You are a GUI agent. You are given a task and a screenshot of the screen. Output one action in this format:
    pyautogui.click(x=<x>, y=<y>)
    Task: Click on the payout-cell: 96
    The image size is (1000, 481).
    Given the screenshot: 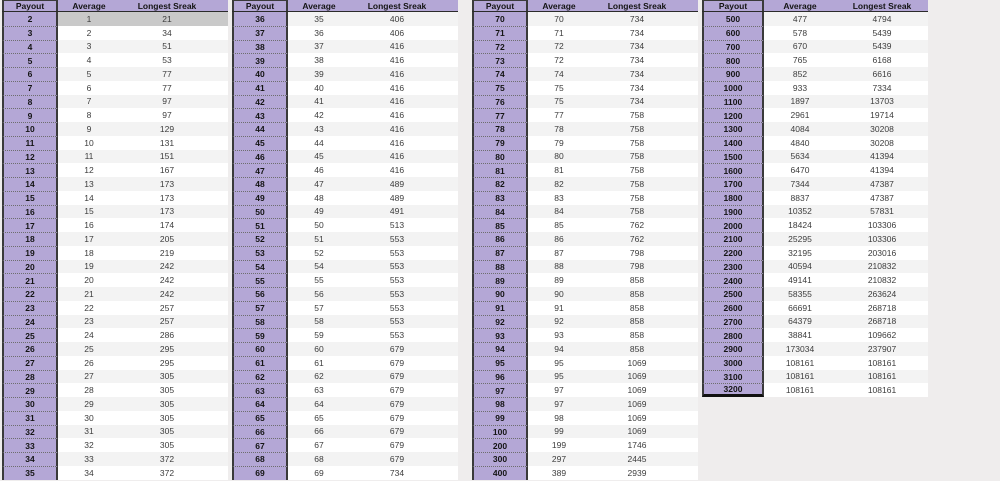 What is the action you would take?
    pyautogui.click(x=500, y=376)
    